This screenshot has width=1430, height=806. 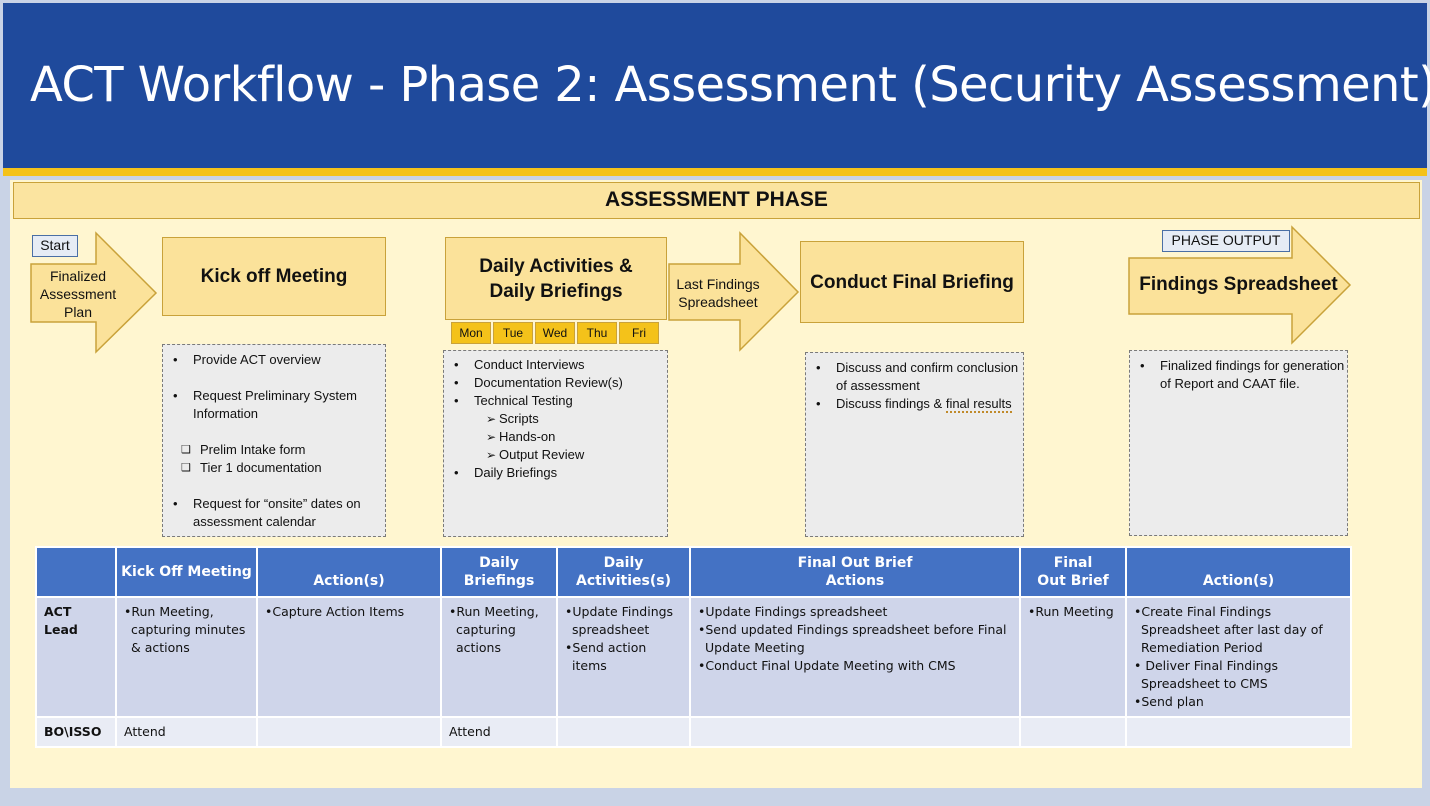 I want to click on row-label: BO\ISSO, so click(x=76, y=732).